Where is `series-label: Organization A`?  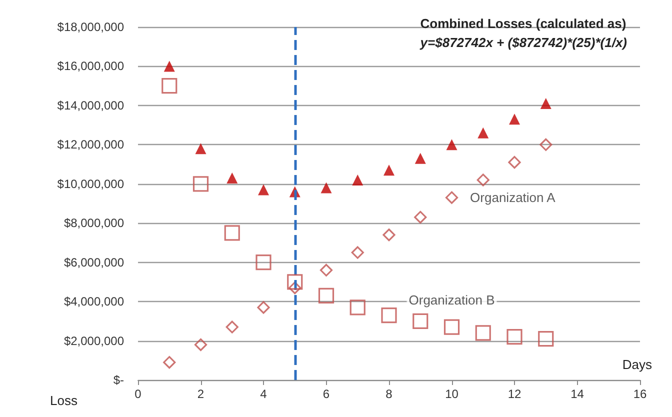 series-label: Organization A is located at coordinates (513, 198).